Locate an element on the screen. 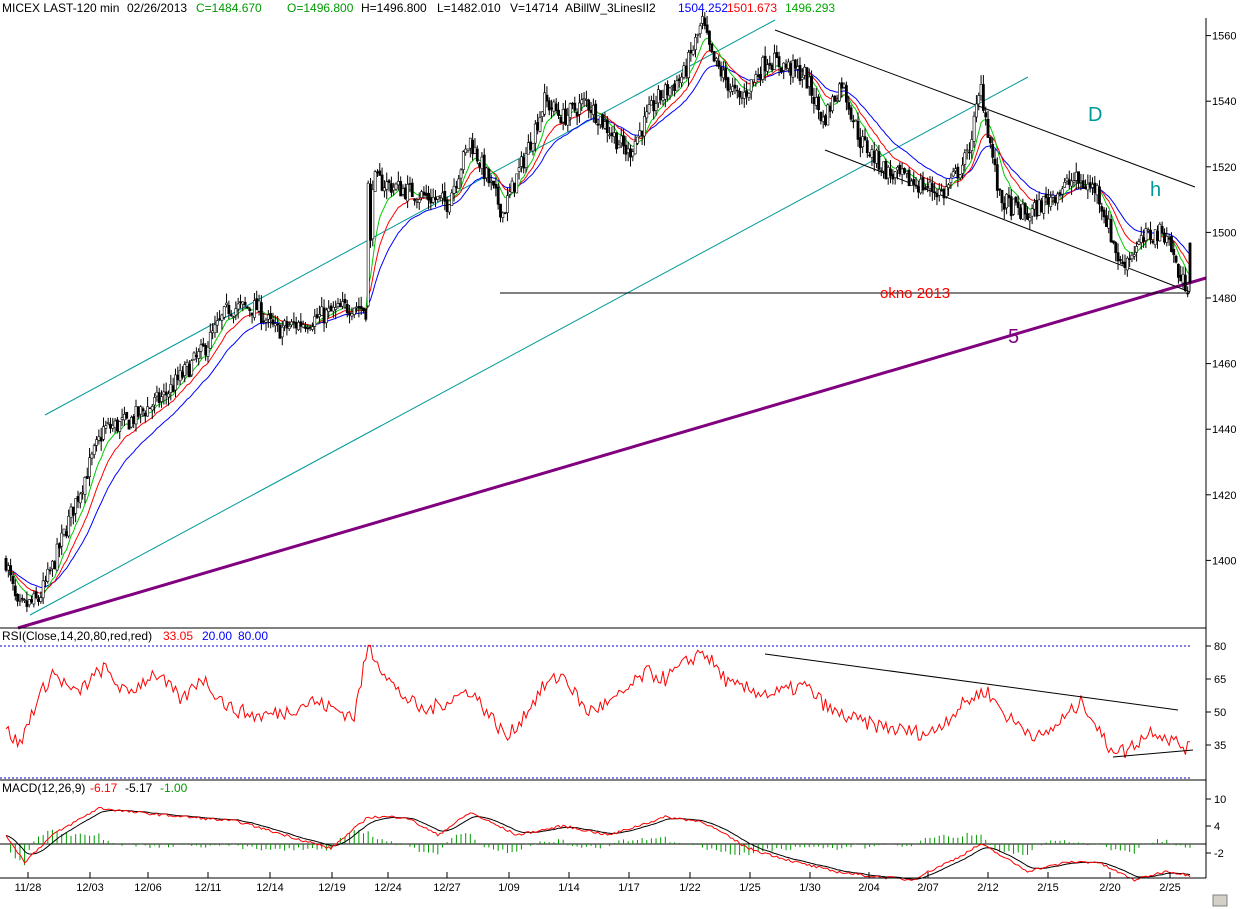 The height and width of the screenshot is (909, 1245). x-tick-label: 12/06 is located at coordinates (148, 888).